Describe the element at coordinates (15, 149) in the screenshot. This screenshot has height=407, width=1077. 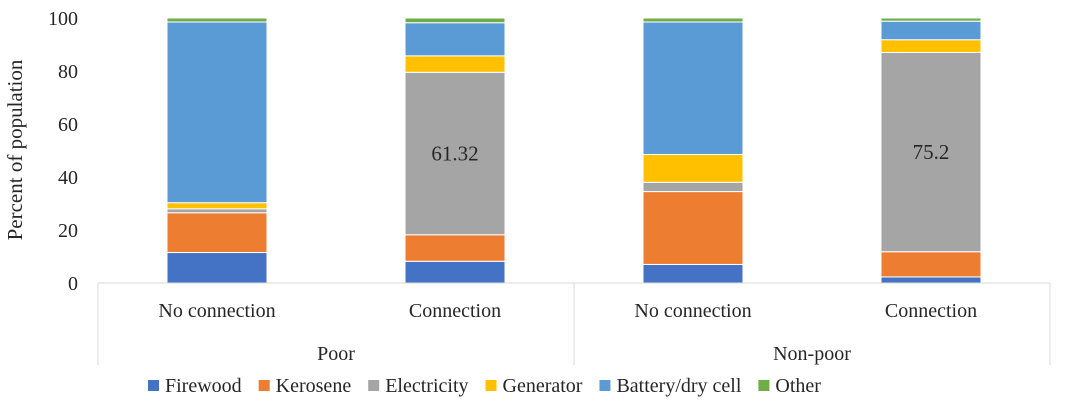
I see `y-axis-label: Percent of population` at that location.